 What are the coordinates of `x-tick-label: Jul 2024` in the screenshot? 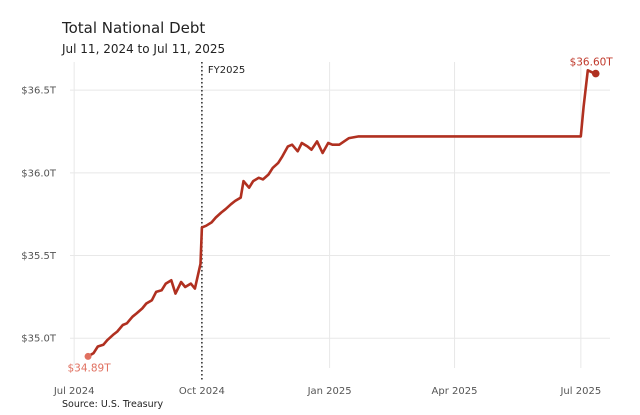 It's located at (74, 391).